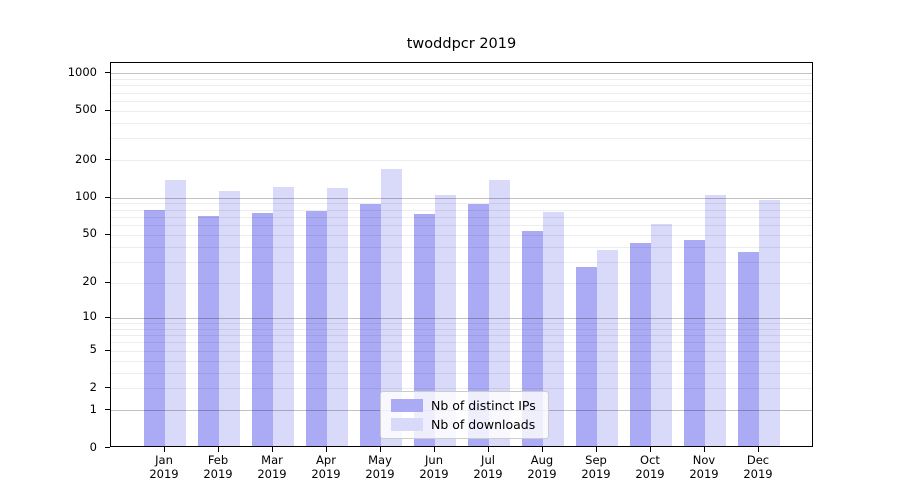 The width and height of the screenshot is (900, 500). Describe the element at coordinates (434, 467) in the screenshot. I see `x-tick-label: Jun 2019` at that location.